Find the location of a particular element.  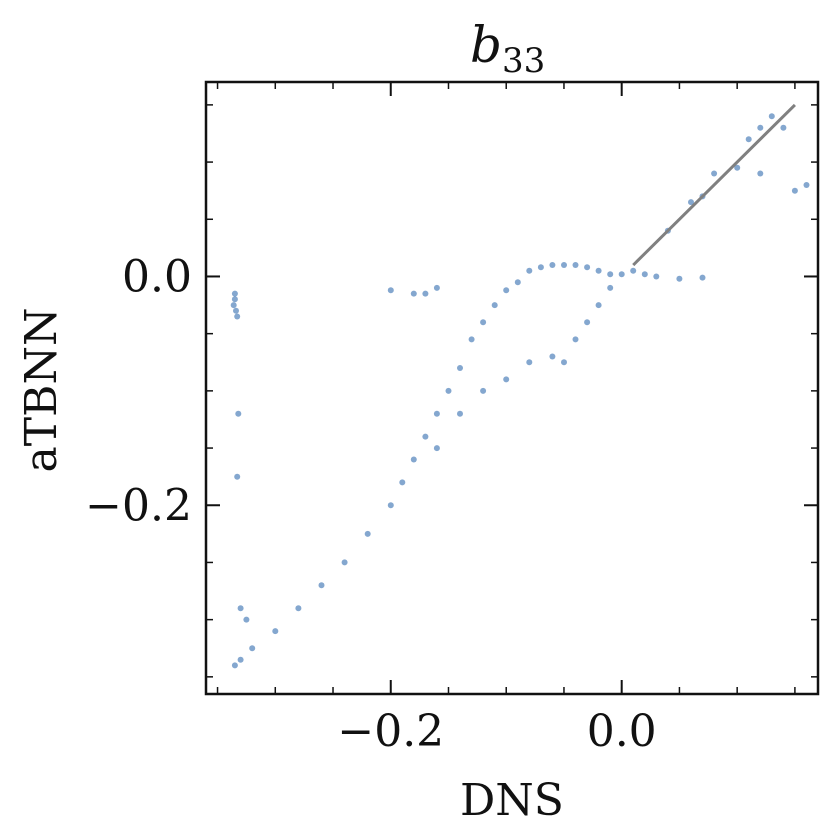

x-axis-label: DNS is located at coordinates (512, 800).